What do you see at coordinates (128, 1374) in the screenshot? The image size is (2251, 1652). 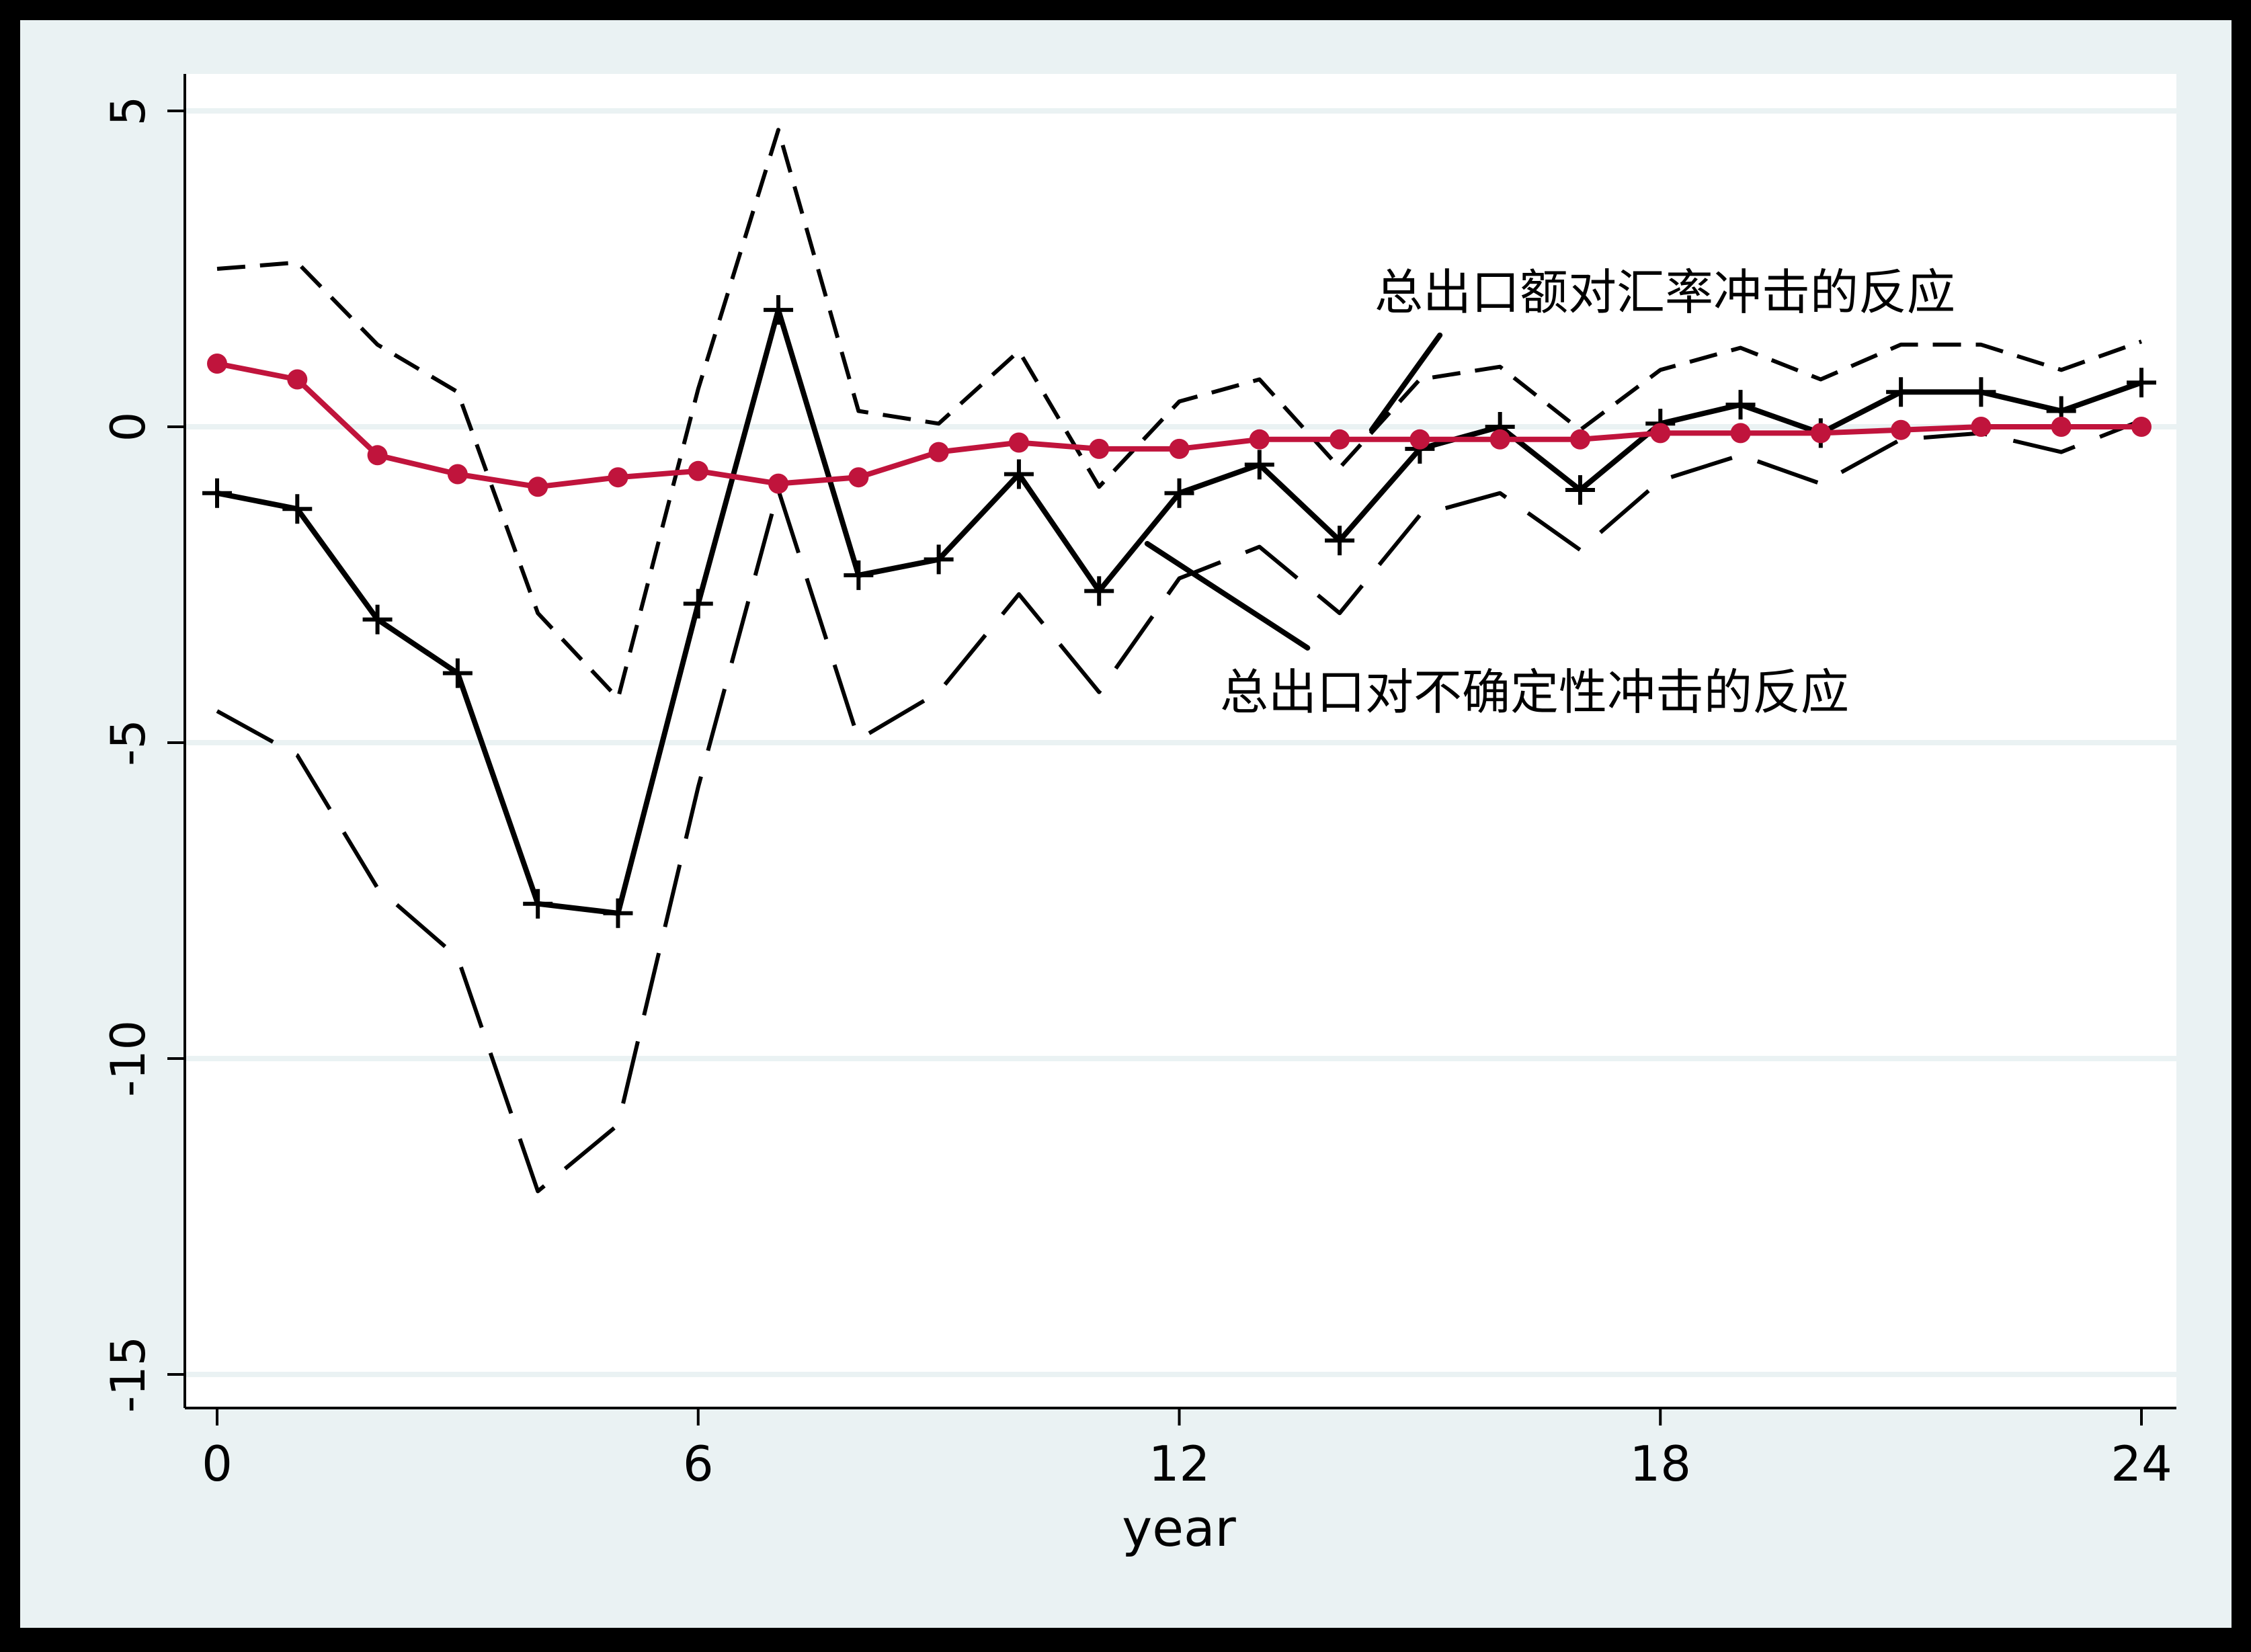 I see `y-tick-label: -15` at bounding box center [128, 1374].